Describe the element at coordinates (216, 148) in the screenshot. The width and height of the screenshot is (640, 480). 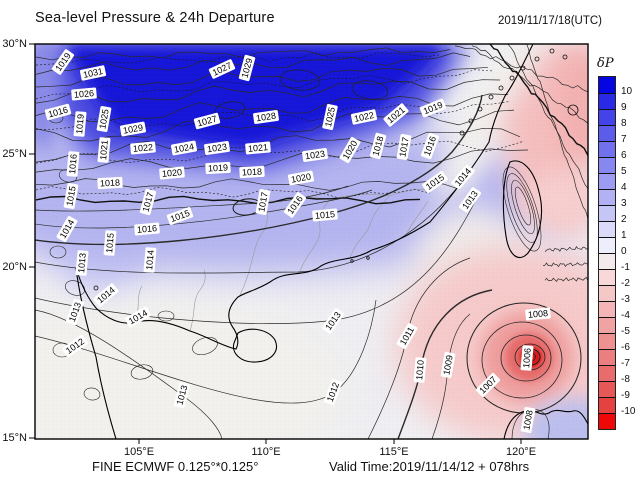
I see `svg-text: 1023` at that location.